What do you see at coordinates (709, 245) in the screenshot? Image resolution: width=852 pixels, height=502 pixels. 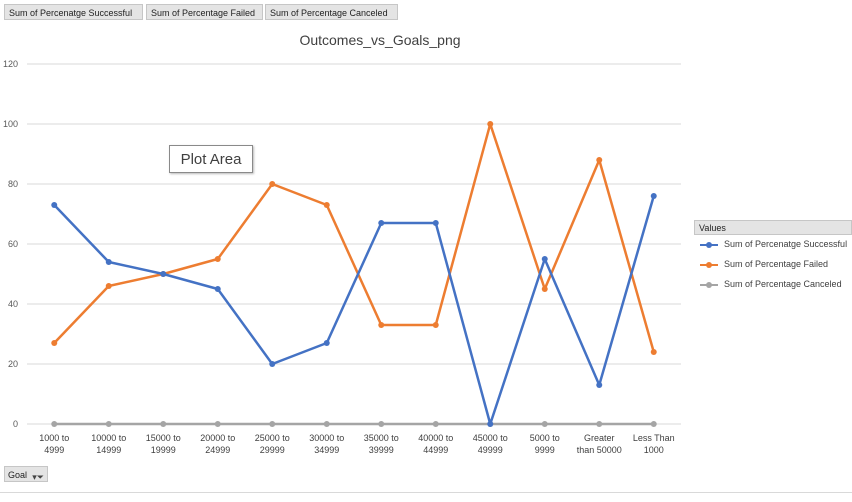 I see `legend-marker-successful` at bounding box center [709, 245].